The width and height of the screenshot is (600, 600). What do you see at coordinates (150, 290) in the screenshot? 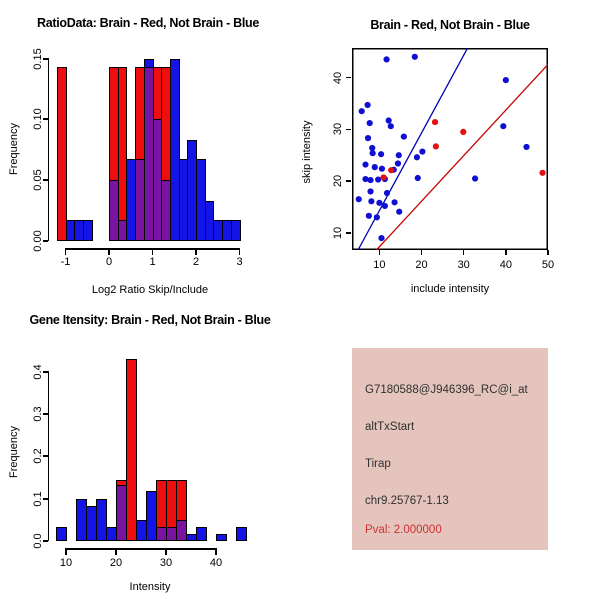
I see `ratio-hist-xlabel: Log2 Ratio Skip/Include` at bounding box center [150, 290].